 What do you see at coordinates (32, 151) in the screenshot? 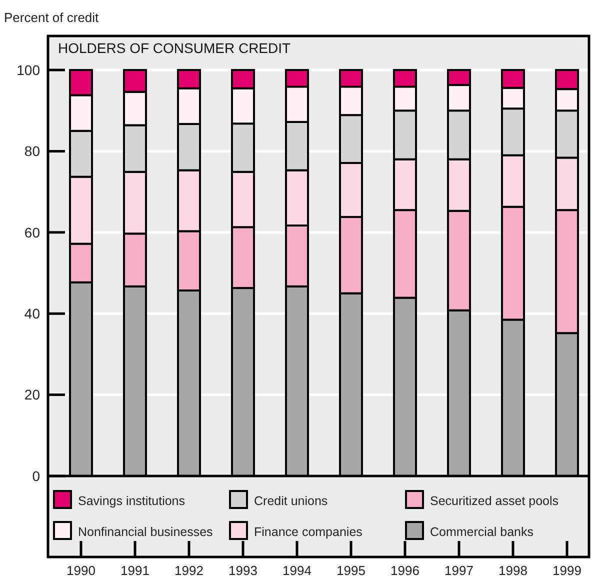
I see `y-tick-label: 80` at bounding box center [32, 151].